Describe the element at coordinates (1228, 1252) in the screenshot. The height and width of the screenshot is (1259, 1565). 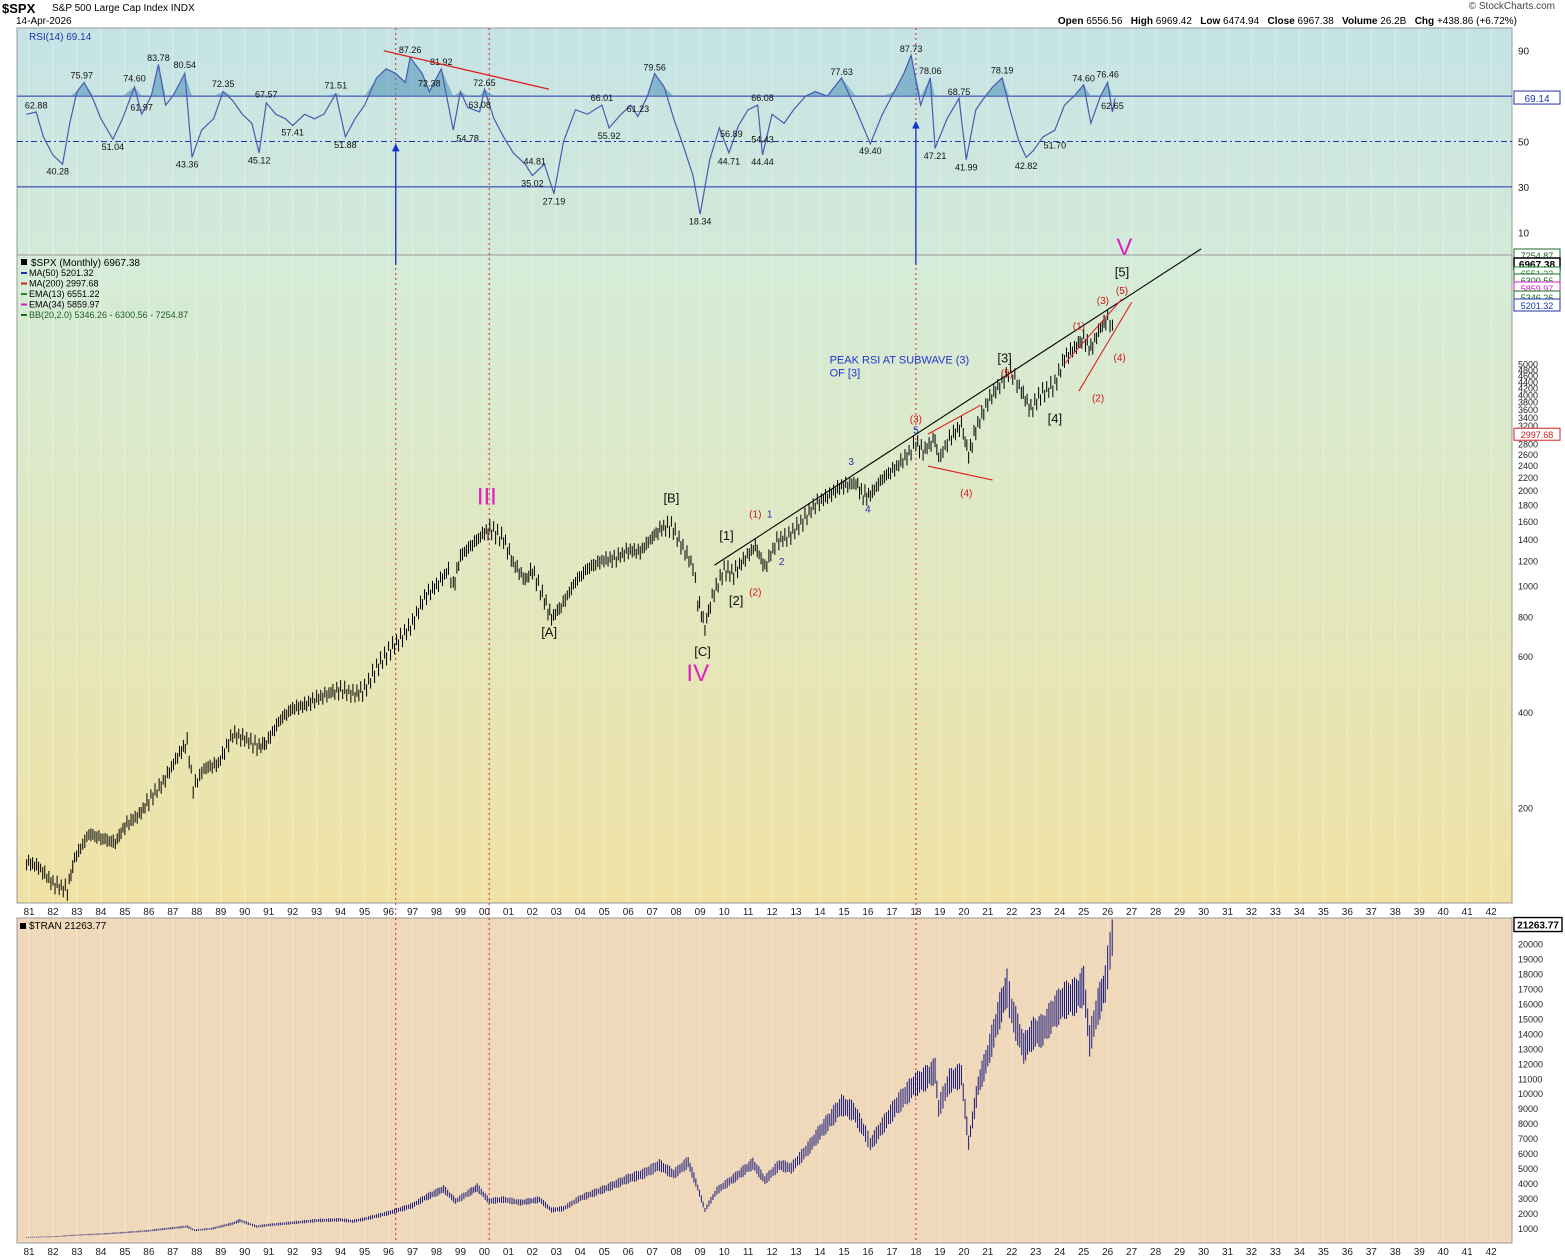
I see `x-tick-label: 31` at that location.